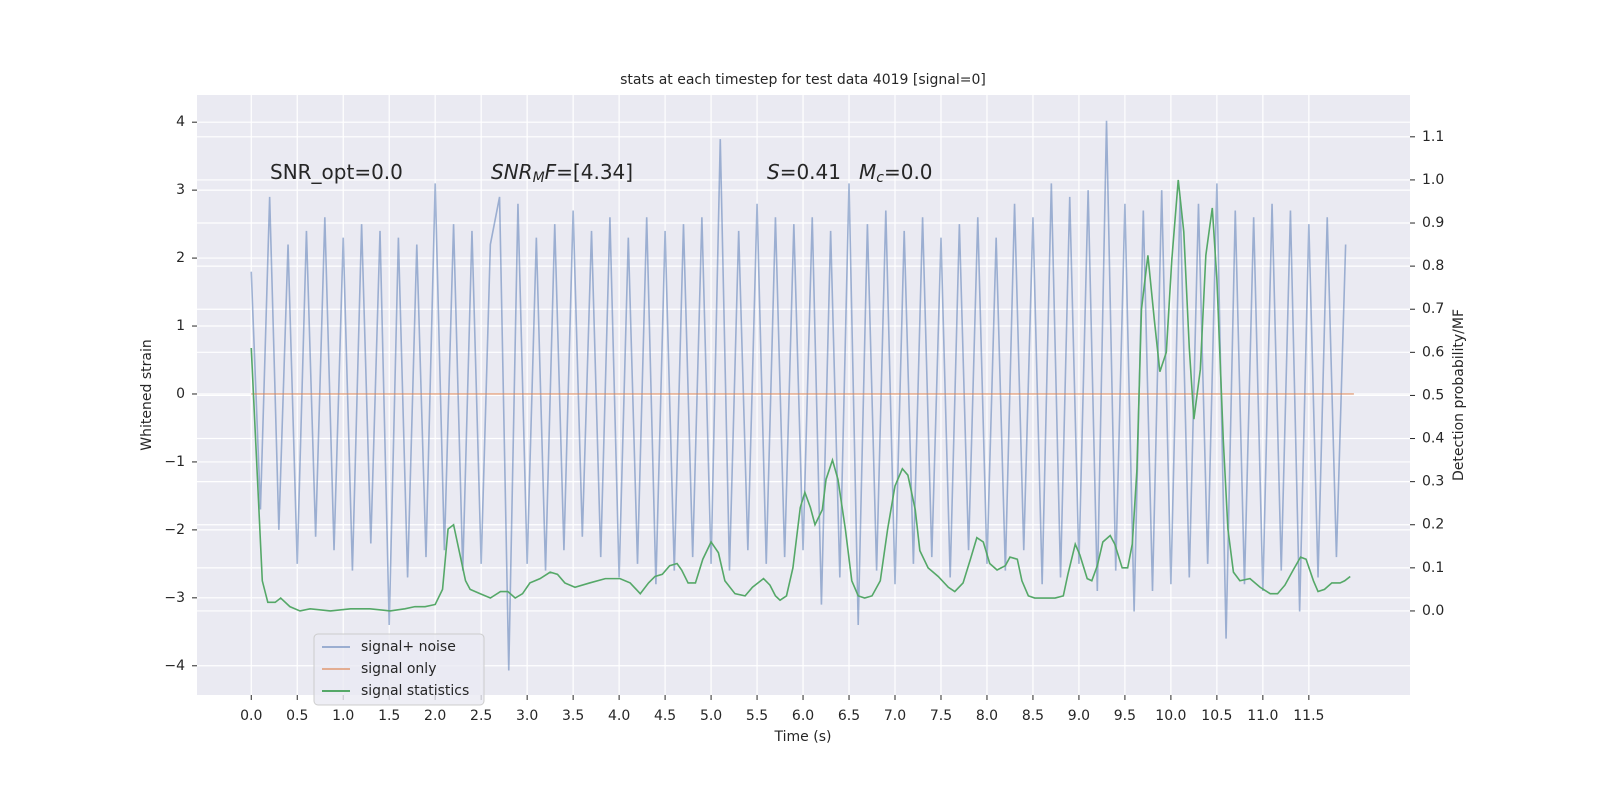 This screenshot has width=1600, height=804. I want to click on y-tick-label: 3, so click(180, 190).